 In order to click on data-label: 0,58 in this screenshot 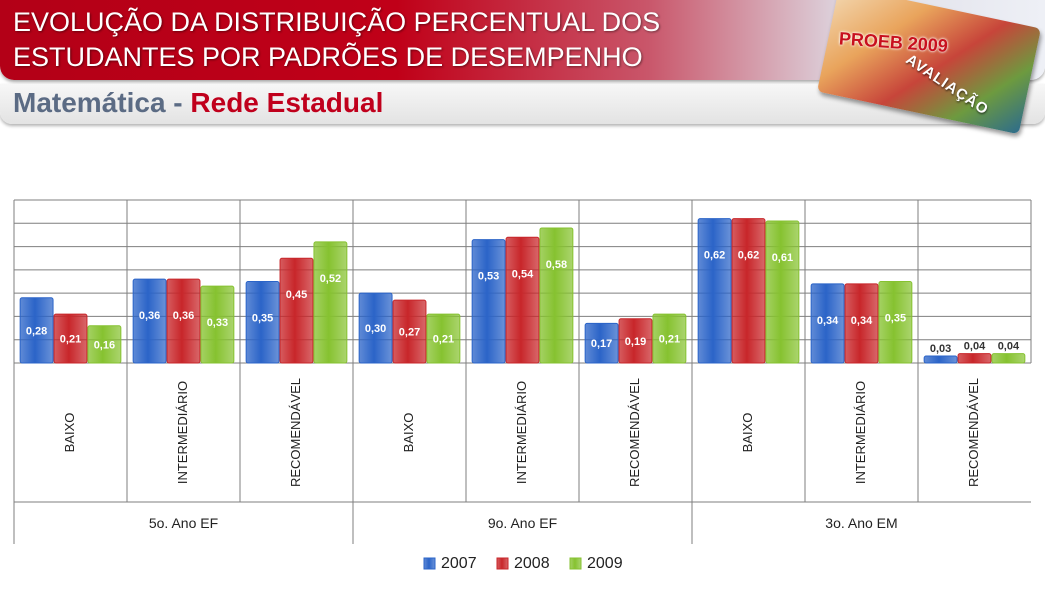, I will do `click(556, 265)`.